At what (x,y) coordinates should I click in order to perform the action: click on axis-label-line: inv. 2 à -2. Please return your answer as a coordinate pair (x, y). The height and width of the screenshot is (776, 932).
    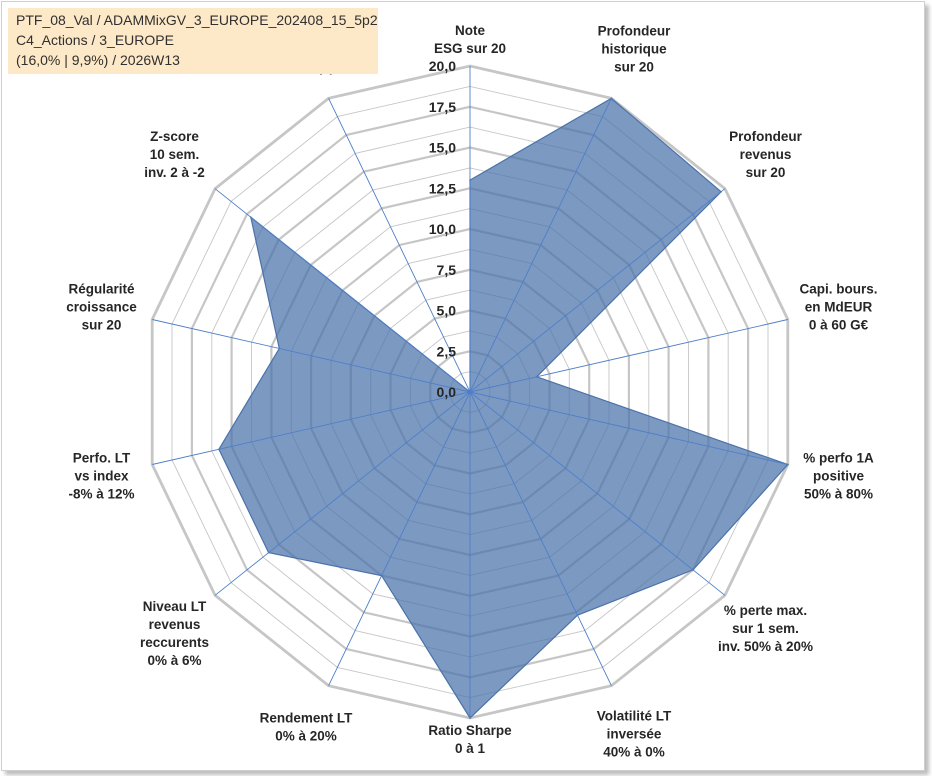
    Looking at the image, I should click on (174, 172).